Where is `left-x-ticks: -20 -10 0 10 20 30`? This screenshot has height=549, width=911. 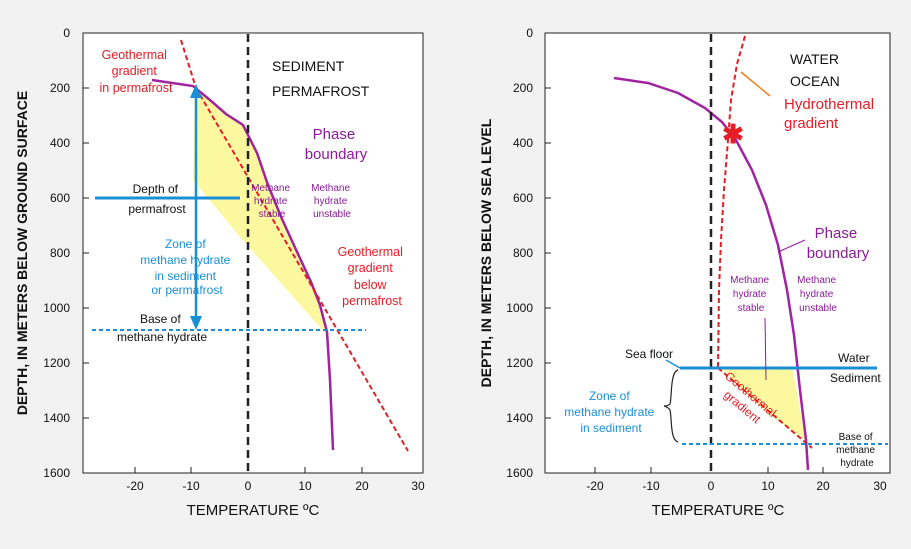
left-x-ticks: -20 -10 0 10 20 30 is located at coordinates (275, 480).